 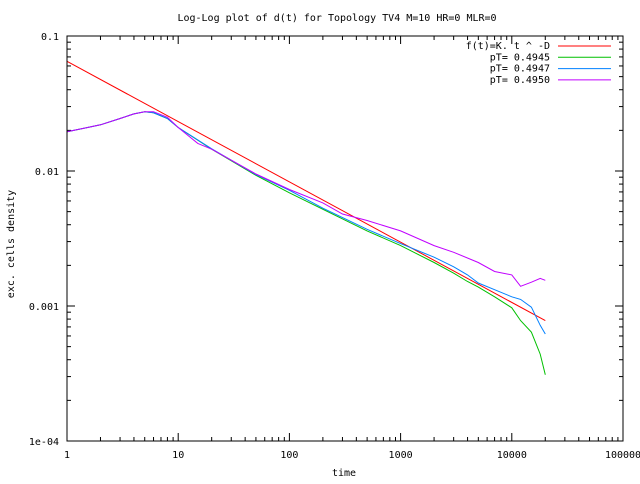 I want to click on x-tick-label: 10000, so click(x=512, y=455).